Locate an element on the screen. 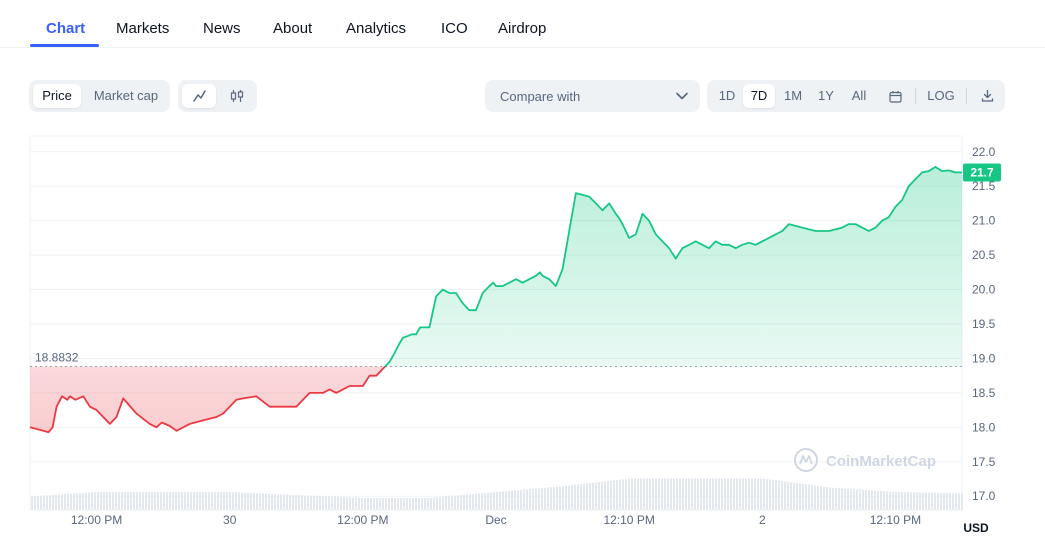 This screenshot has width=1045, height=550. range-all-button: All is located at coordinates (859, 95).